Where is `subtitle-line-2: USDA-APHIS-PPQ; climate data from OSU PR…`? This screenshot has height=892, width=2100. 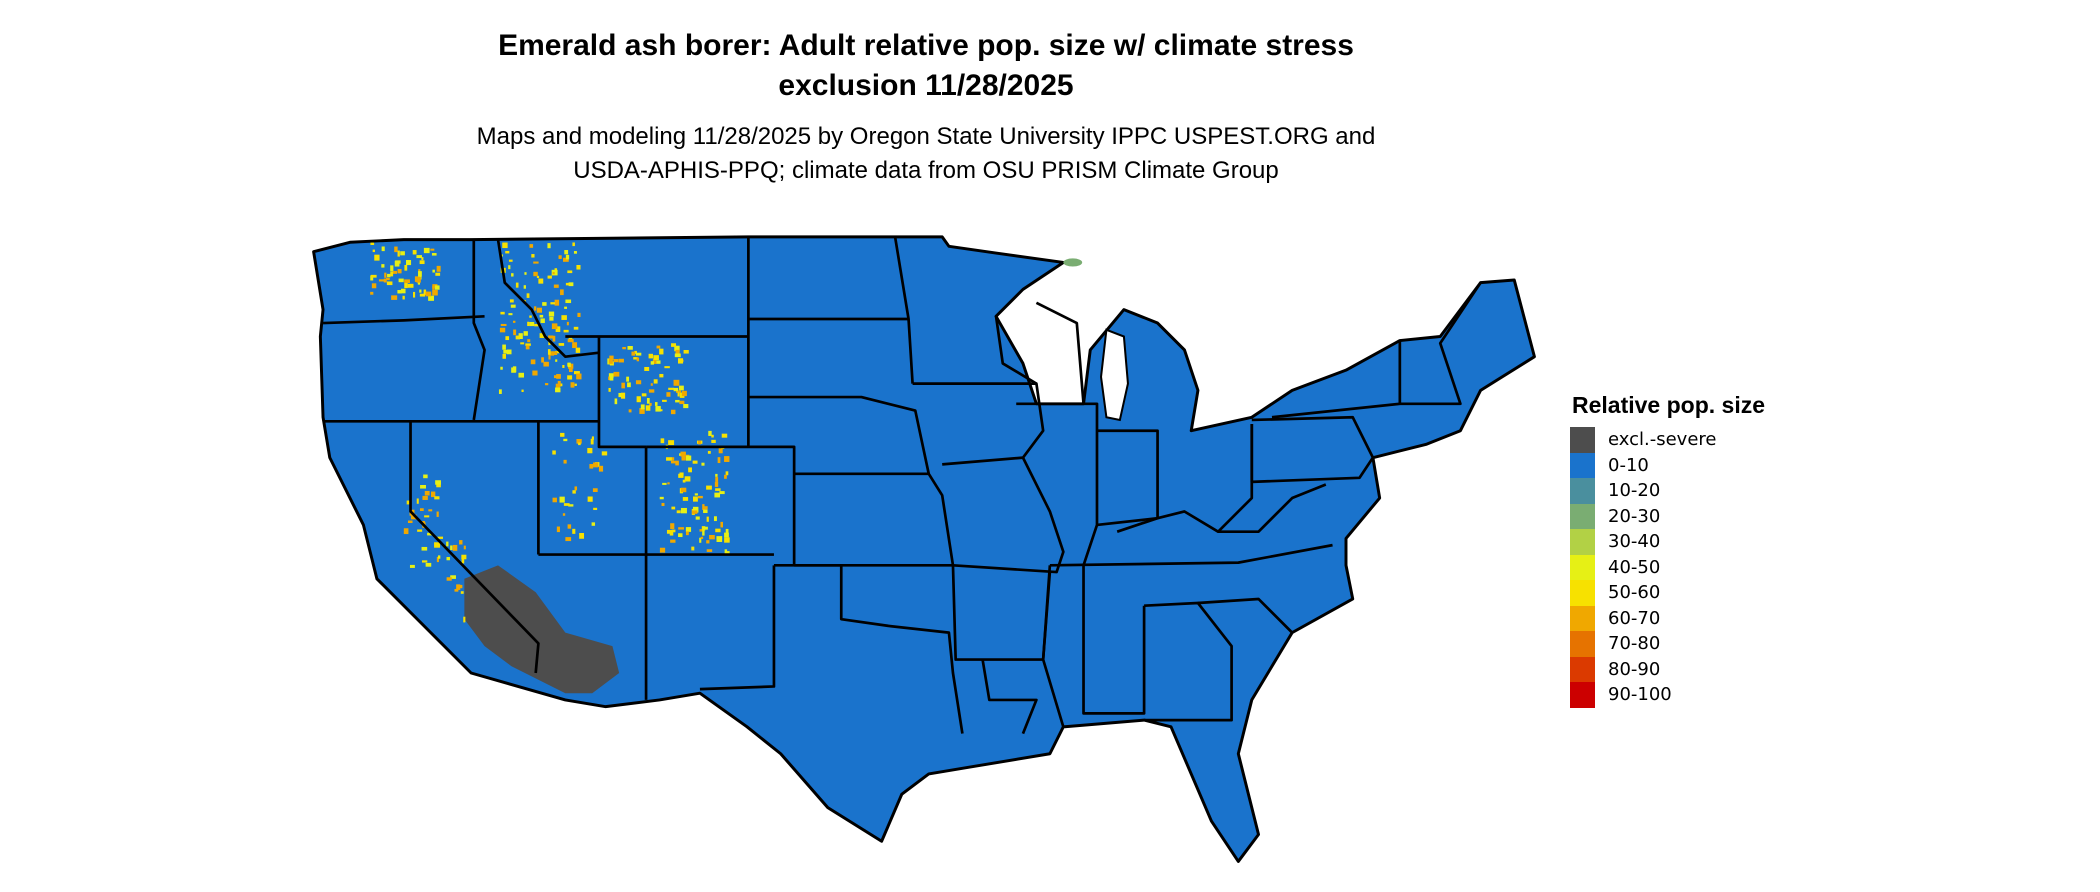
subtitle-line-2: USDA-APHIS-PPQ; climate data from OSU PR… is located at coordinates (926, 170).